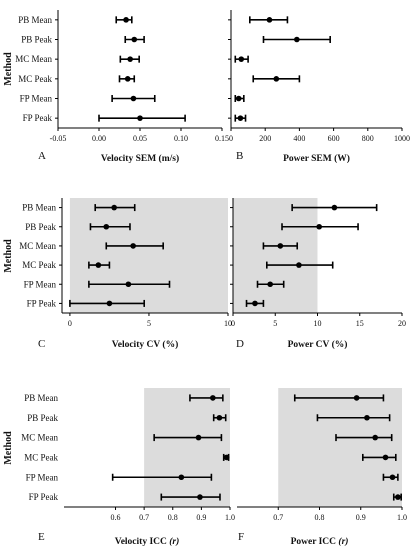  What do you see at coordinates (402, 323) in the screenshot?
I see `x-tick-label: 20` at bounding box center [402, 323].